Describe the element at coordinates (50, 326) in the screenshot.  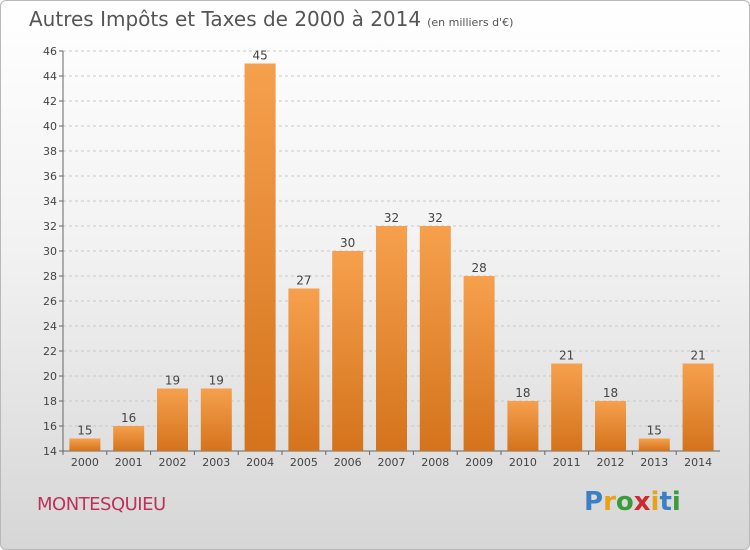
I see `y-tick-label: 24` at that location.